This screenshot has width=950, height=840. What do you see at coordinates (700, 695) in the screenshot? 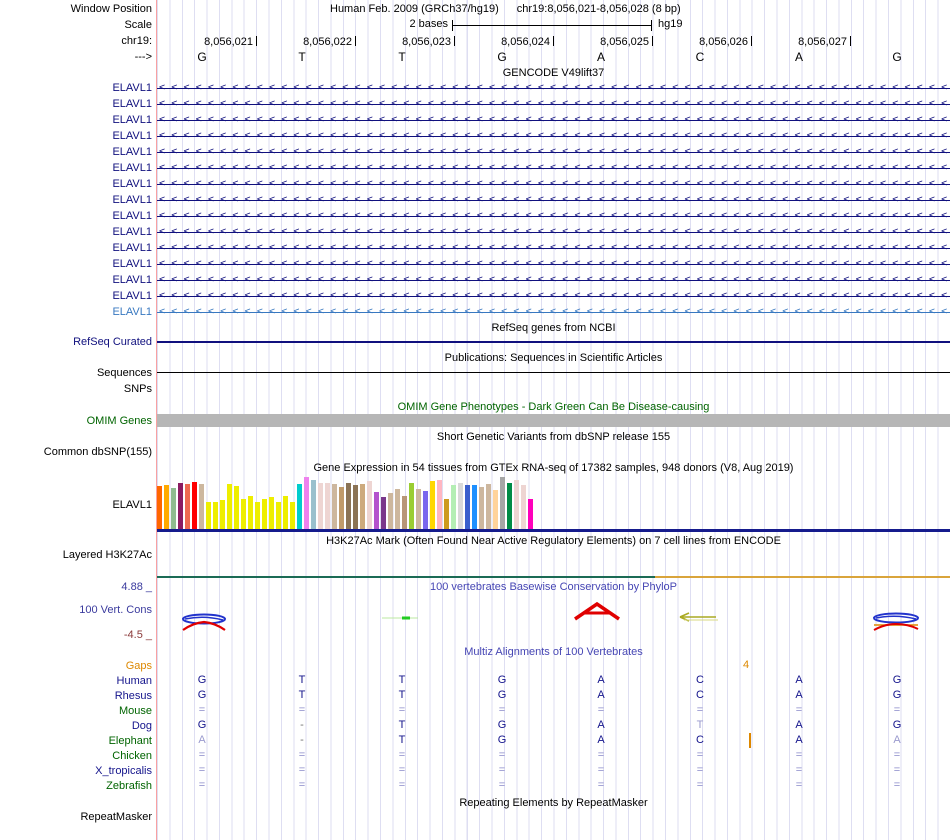
I see `alignment-base-rhesus: C` at bounding box center [700, 695].